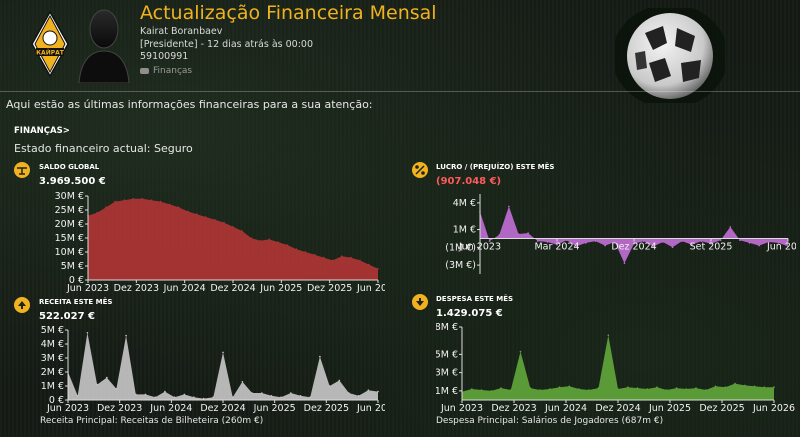 This screenshot has height=437, width=800. I want to click on expense-x-tick-label: Dez 2025, so click(721, 408).